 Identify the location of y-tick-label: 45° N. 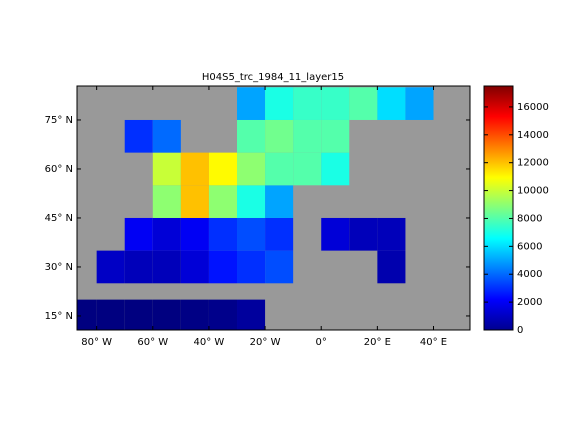
(59, 218).